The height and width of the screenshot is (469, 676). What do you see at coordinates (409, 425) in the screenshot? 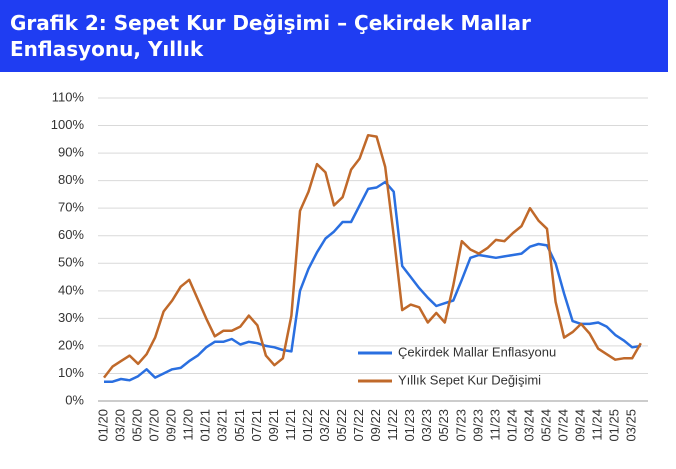
I see `x-tick-label: 01/23` at bounding box center [409, 425].